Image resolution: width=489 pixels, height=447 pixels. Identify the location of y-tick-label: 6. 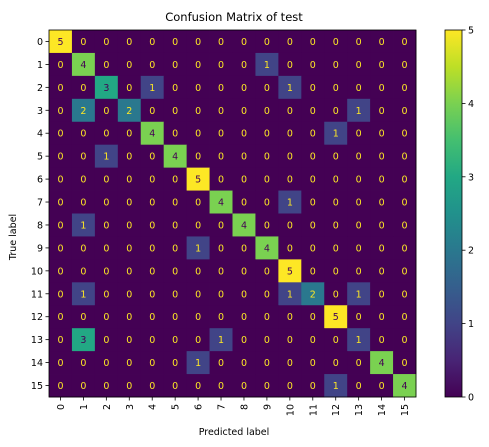
(40, 180).